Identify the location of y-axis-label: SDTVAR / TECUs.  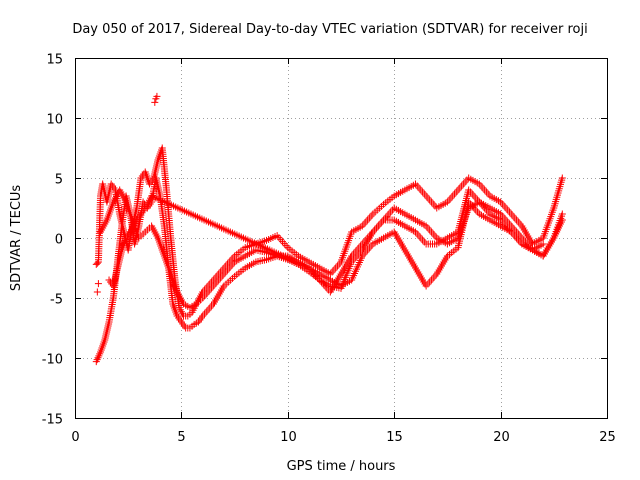
(16, 238).